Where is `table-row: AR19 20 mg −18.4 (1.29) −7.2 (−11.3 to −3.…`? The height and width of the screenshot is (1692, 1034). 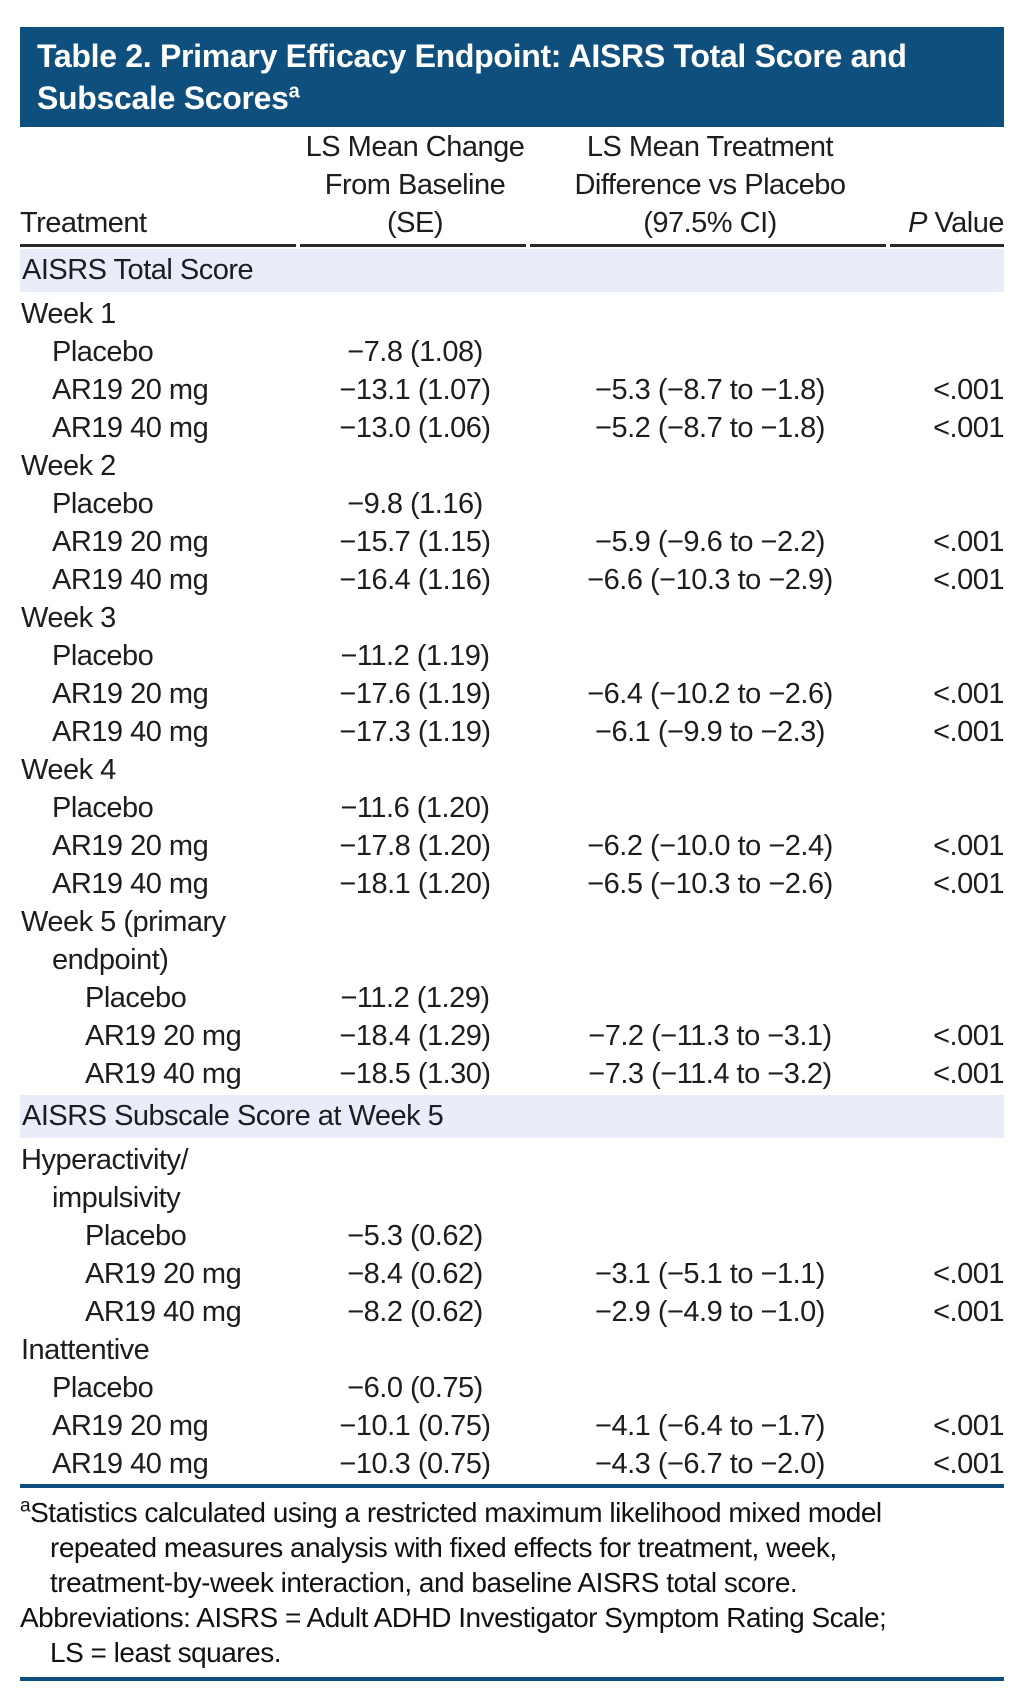 table-row: AR19 20 mg −18.4 (1.29) −7.2 (−11.3 to −3.… is located at coordinates (512, 1036).